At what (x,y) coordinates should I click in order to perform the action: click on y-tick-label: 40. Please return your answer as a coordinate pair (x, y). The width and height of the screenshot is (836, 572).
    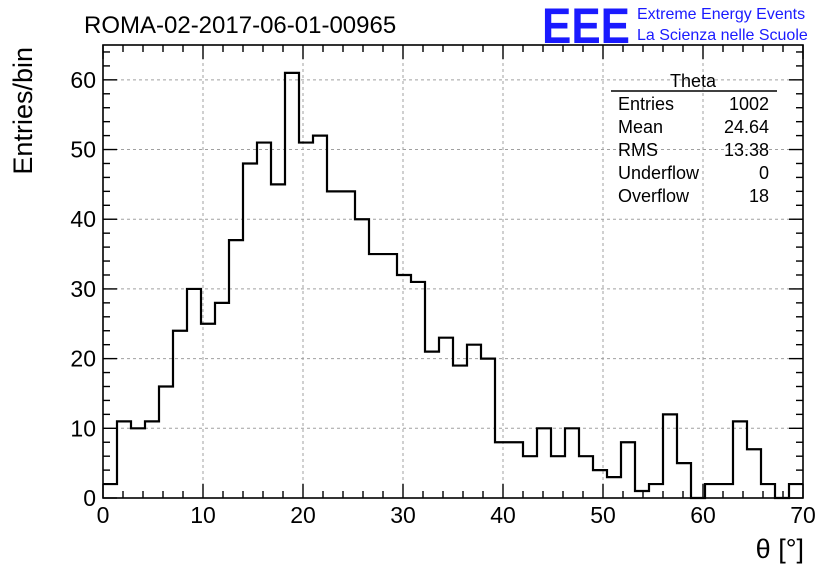
    Looking at the image, I should click on (83, 219).